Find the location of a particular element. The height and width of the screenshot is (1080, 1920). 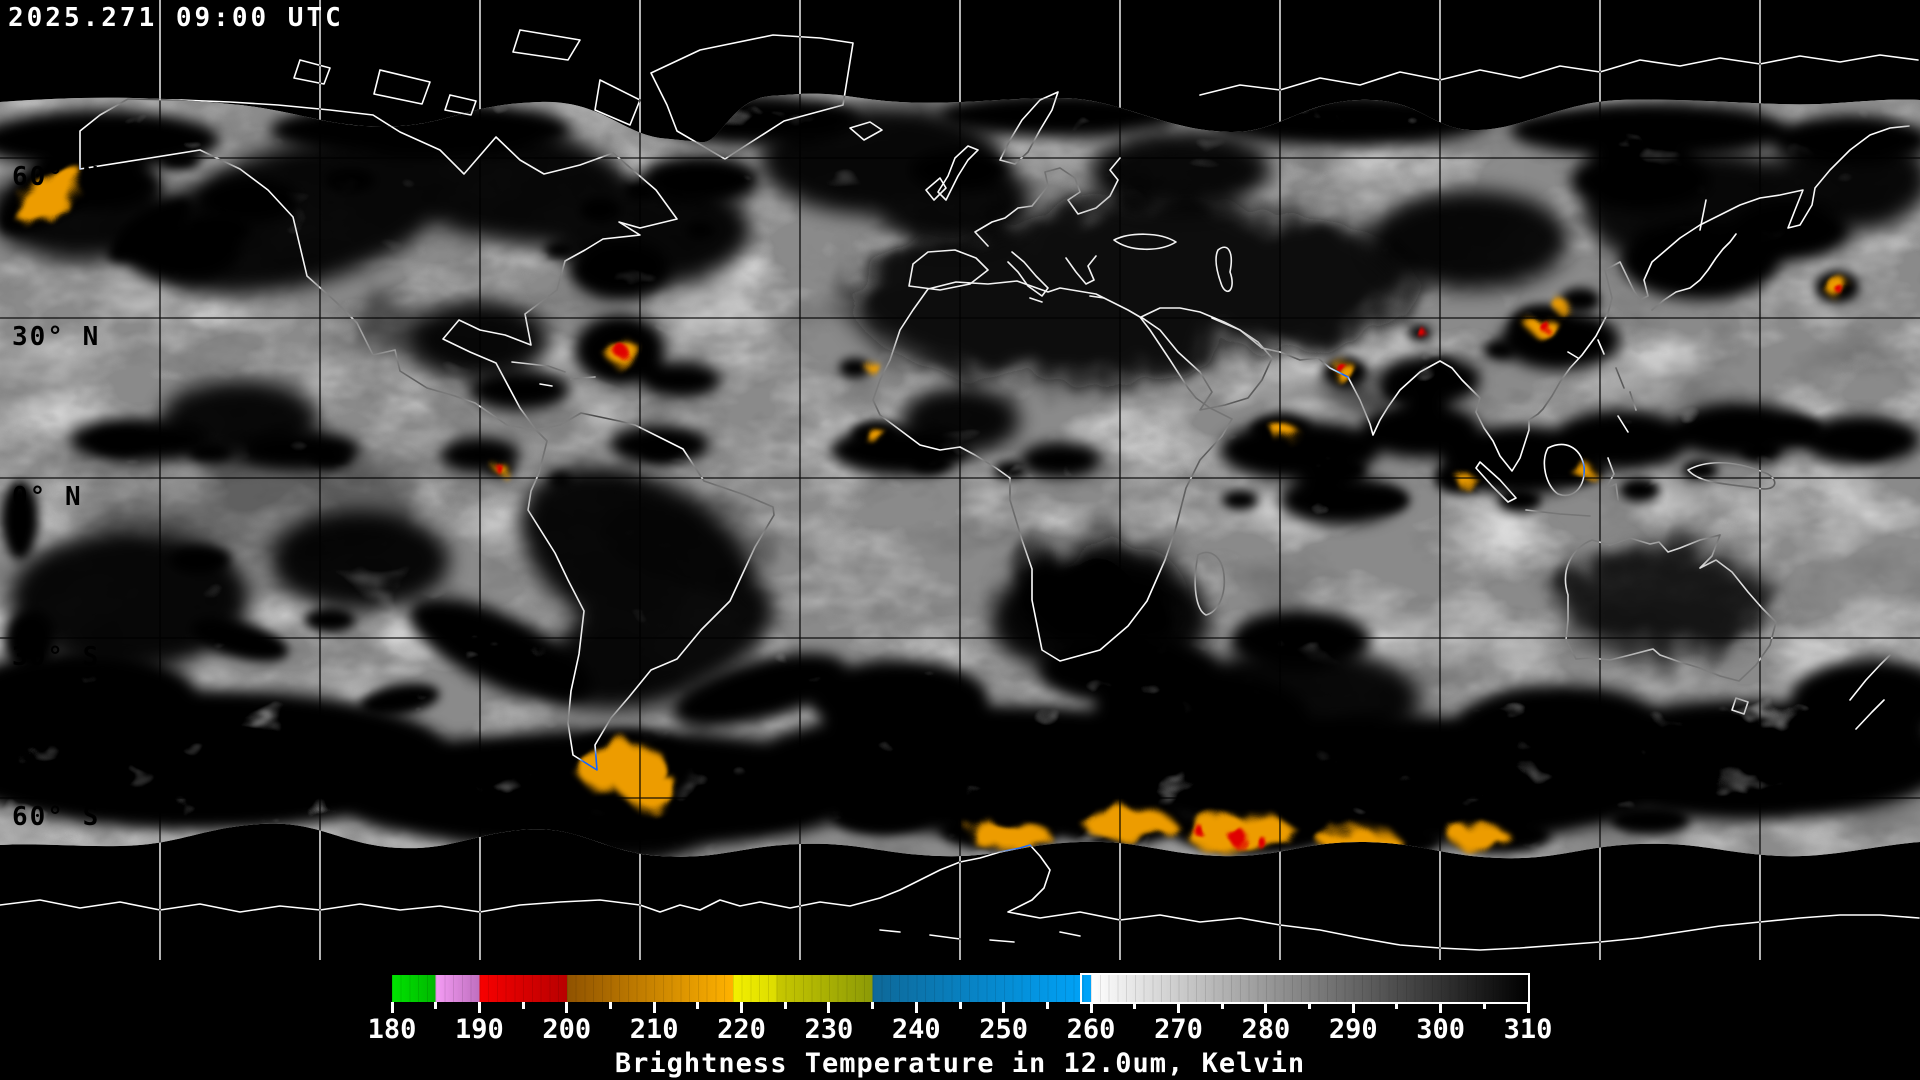

colorbar-tick-label: 310 is located at coordinates (1528, 1029).